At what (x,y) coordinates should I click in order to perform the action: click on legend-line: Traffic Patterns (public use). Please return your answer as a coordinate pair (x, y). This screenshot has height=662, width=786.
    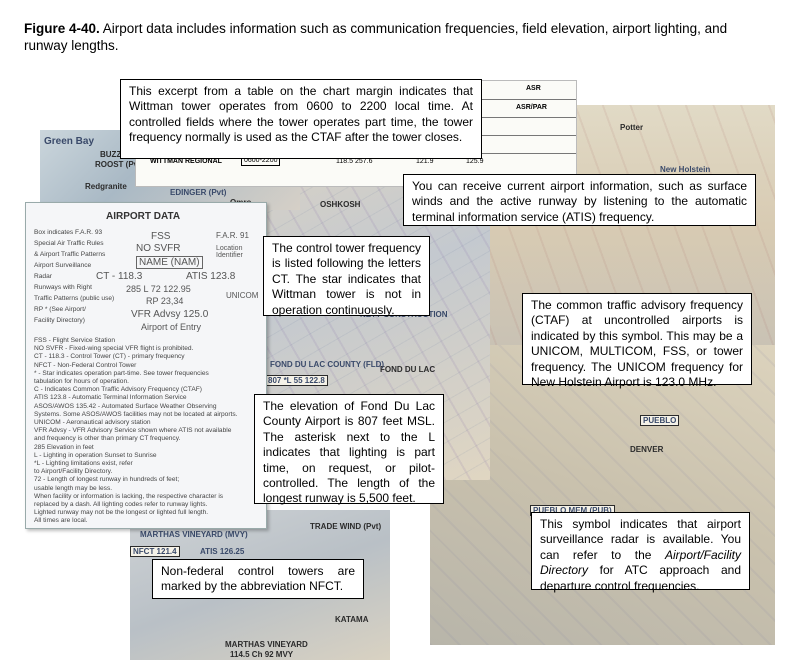
    Looking at the image, I should click on (74, 298).